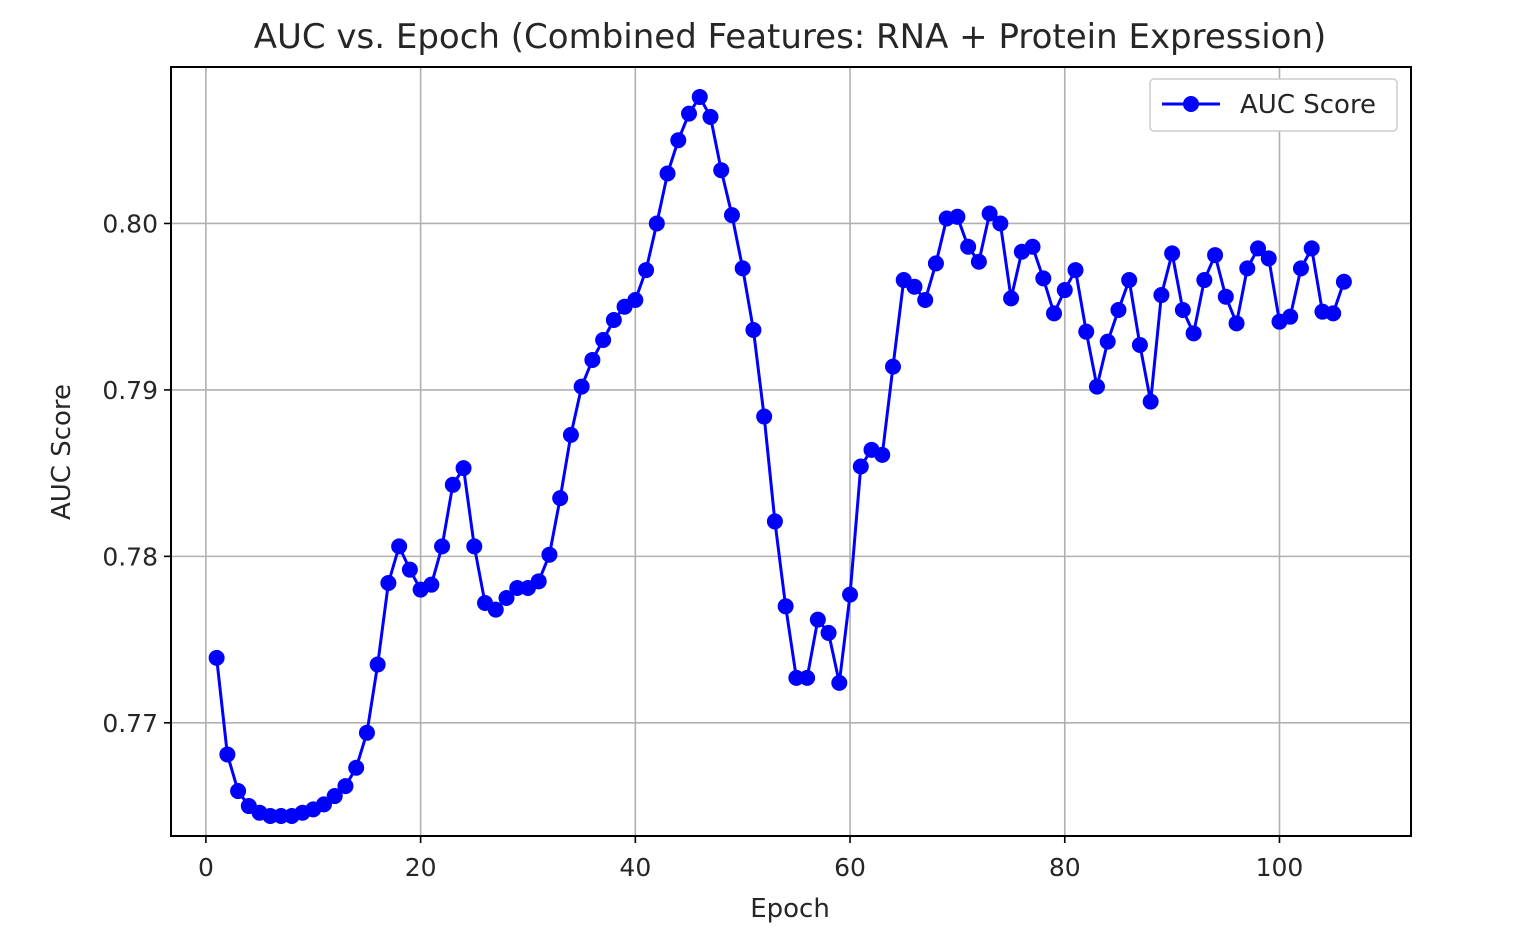 The width and height of the screenshot is (1518, 946). Describe the element at coordinates (130, 723) in the screenshot. I see `y-tick-label: 0.77` at that location.